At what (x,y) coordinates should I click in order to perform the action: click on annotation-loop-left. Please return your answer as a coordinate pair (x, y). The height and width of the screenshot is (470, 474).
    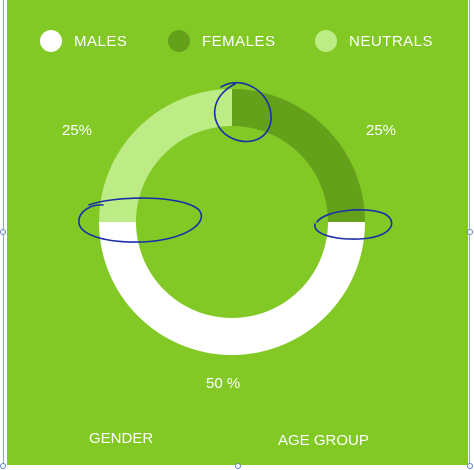
    Looking at the image, I should click on (140, 220).